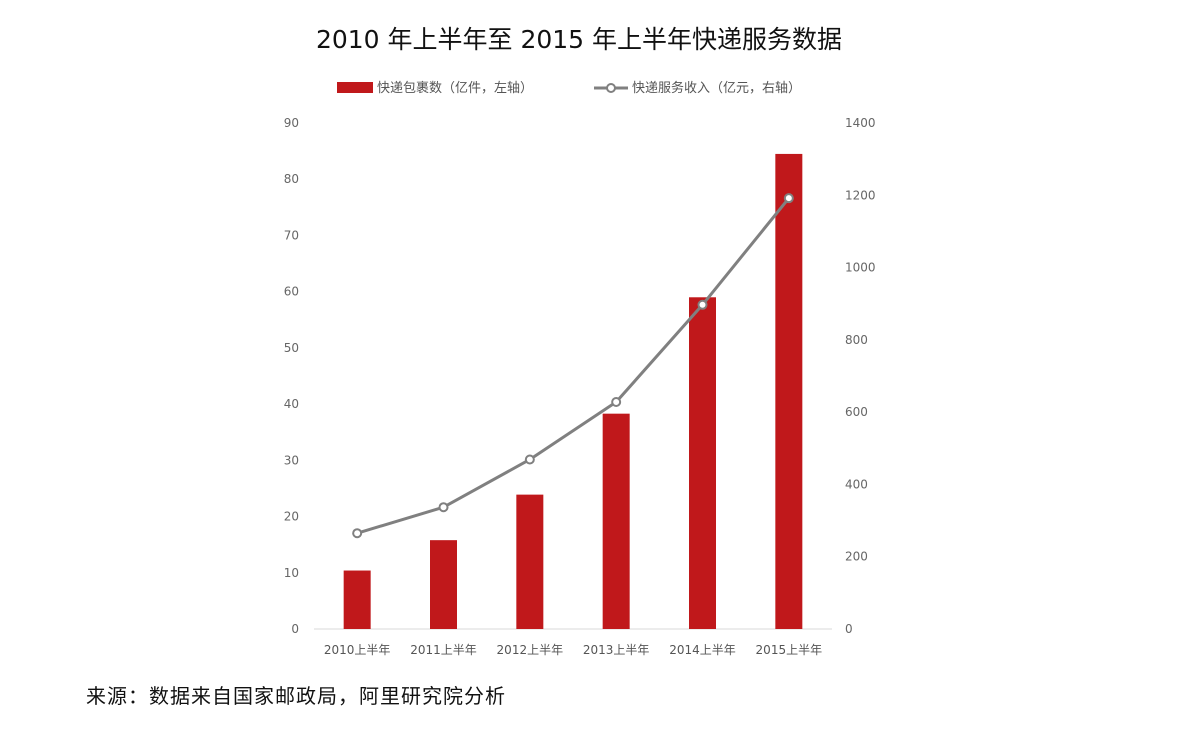  What do you see at coordinates (860, 268) in the screenshot?
I see `y-right-tick-label: 1000` at bounding box center [860, 268].